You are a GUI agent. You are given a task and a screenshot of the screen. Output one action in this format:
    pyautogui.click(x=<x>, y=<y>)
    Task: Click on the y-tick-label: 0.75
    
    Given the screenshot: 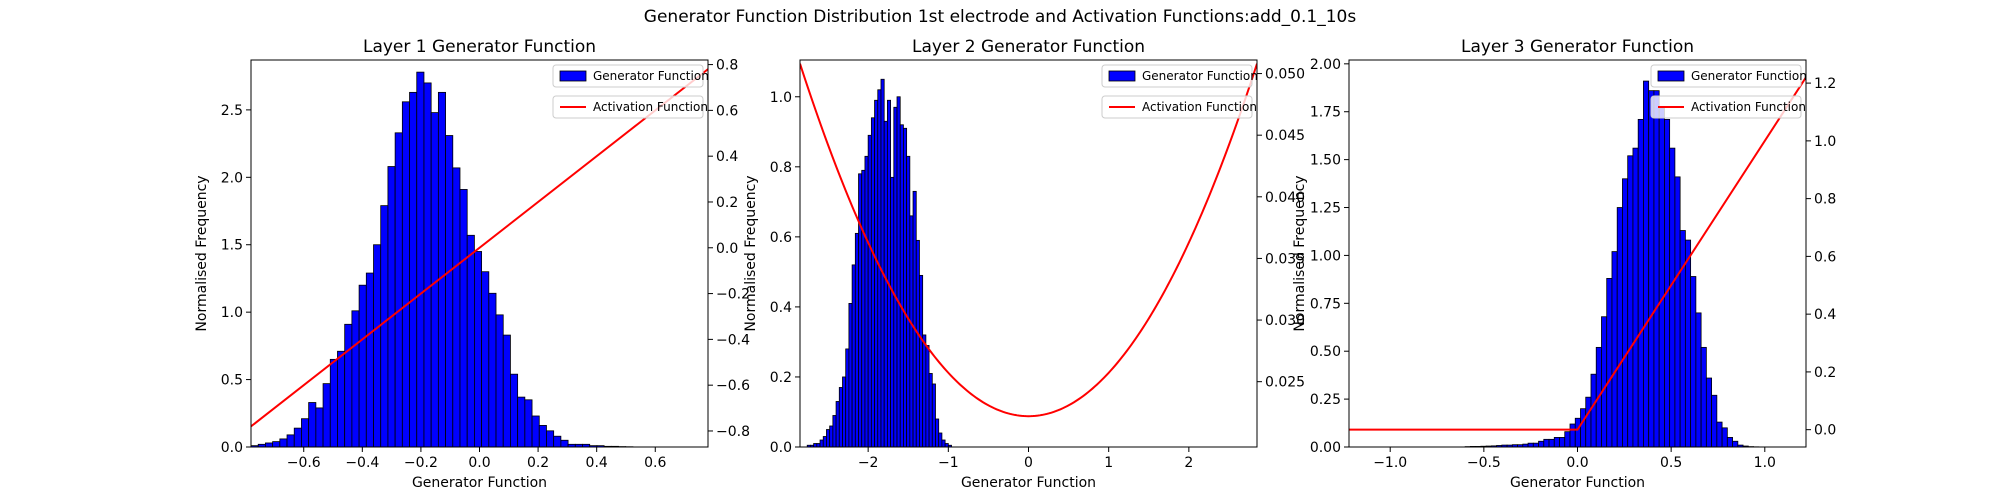 What is the action you would take?
    pyautogui.click(x=1325, y=304)
    